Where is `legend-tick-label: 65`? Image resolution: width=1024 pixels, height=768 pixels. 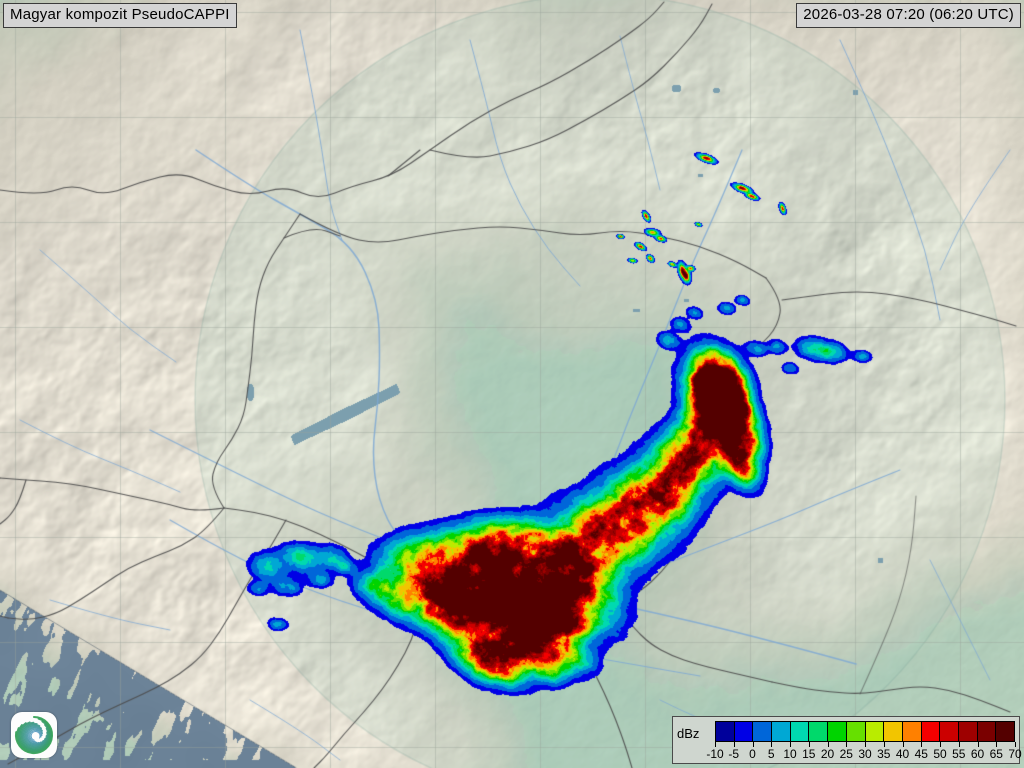 legend-tick-label: 65 is located at coordinates (996, 754).